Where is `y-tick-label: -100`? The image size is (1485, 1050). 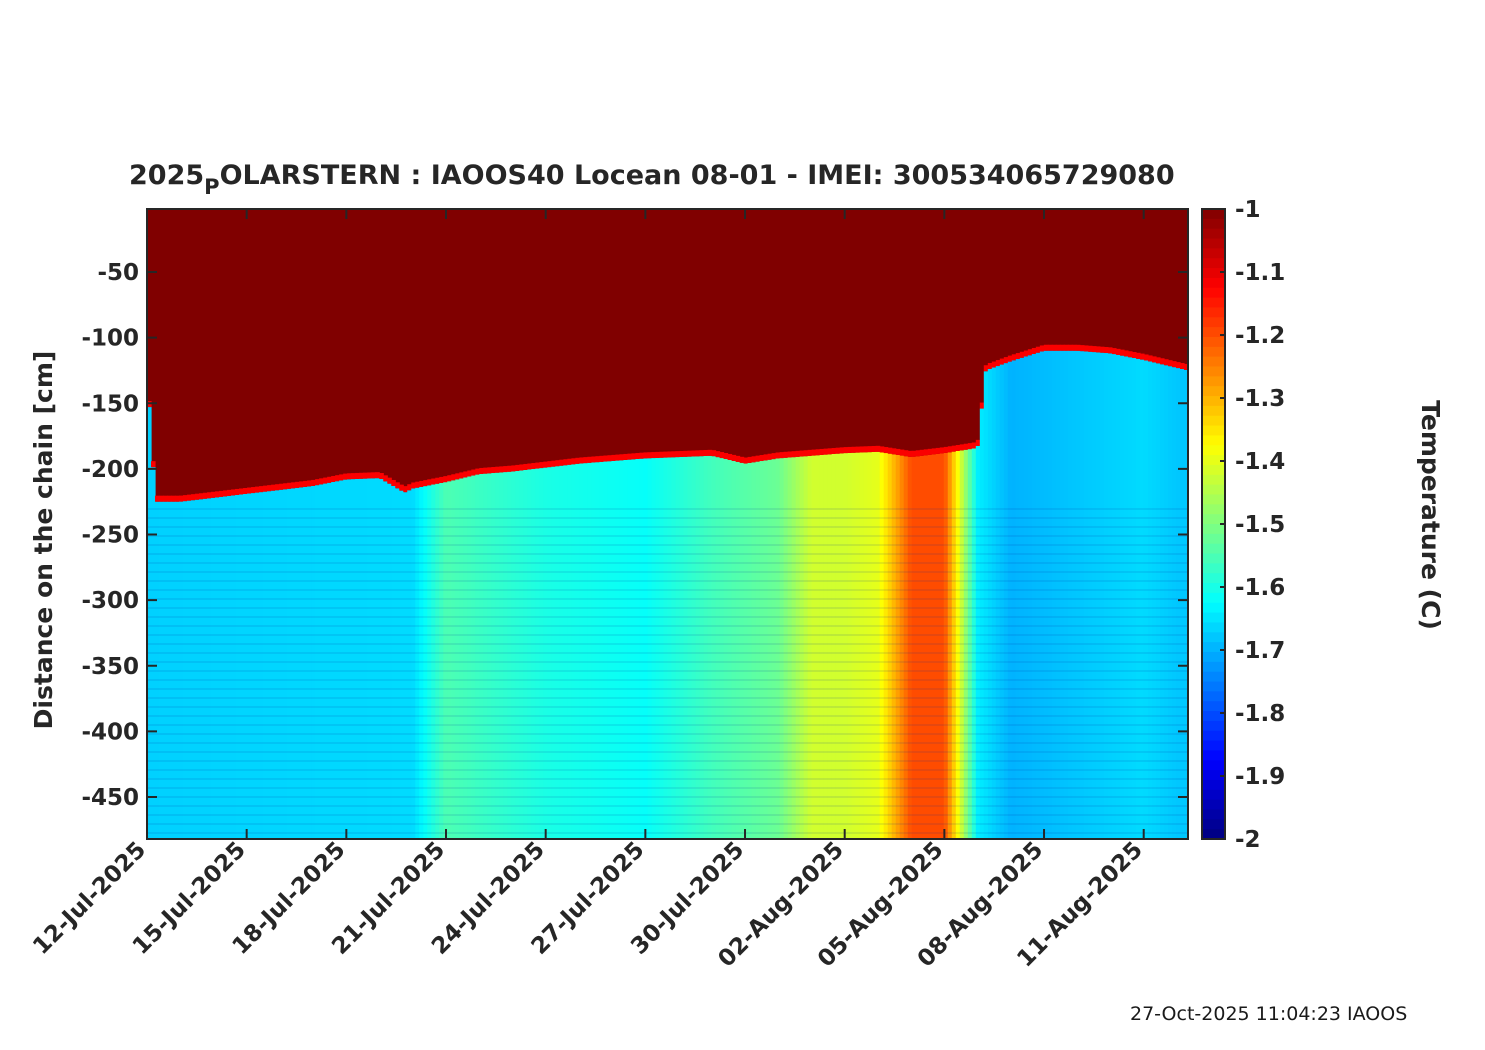 y-tick-label: -100 is located at coordinates (110, 339).